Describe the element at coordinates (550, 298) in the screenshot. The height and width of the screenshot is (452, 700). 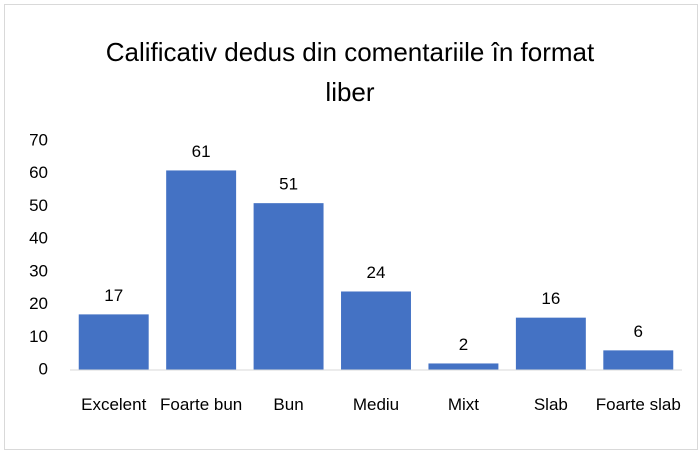
I see `data-label: 16` at that location.